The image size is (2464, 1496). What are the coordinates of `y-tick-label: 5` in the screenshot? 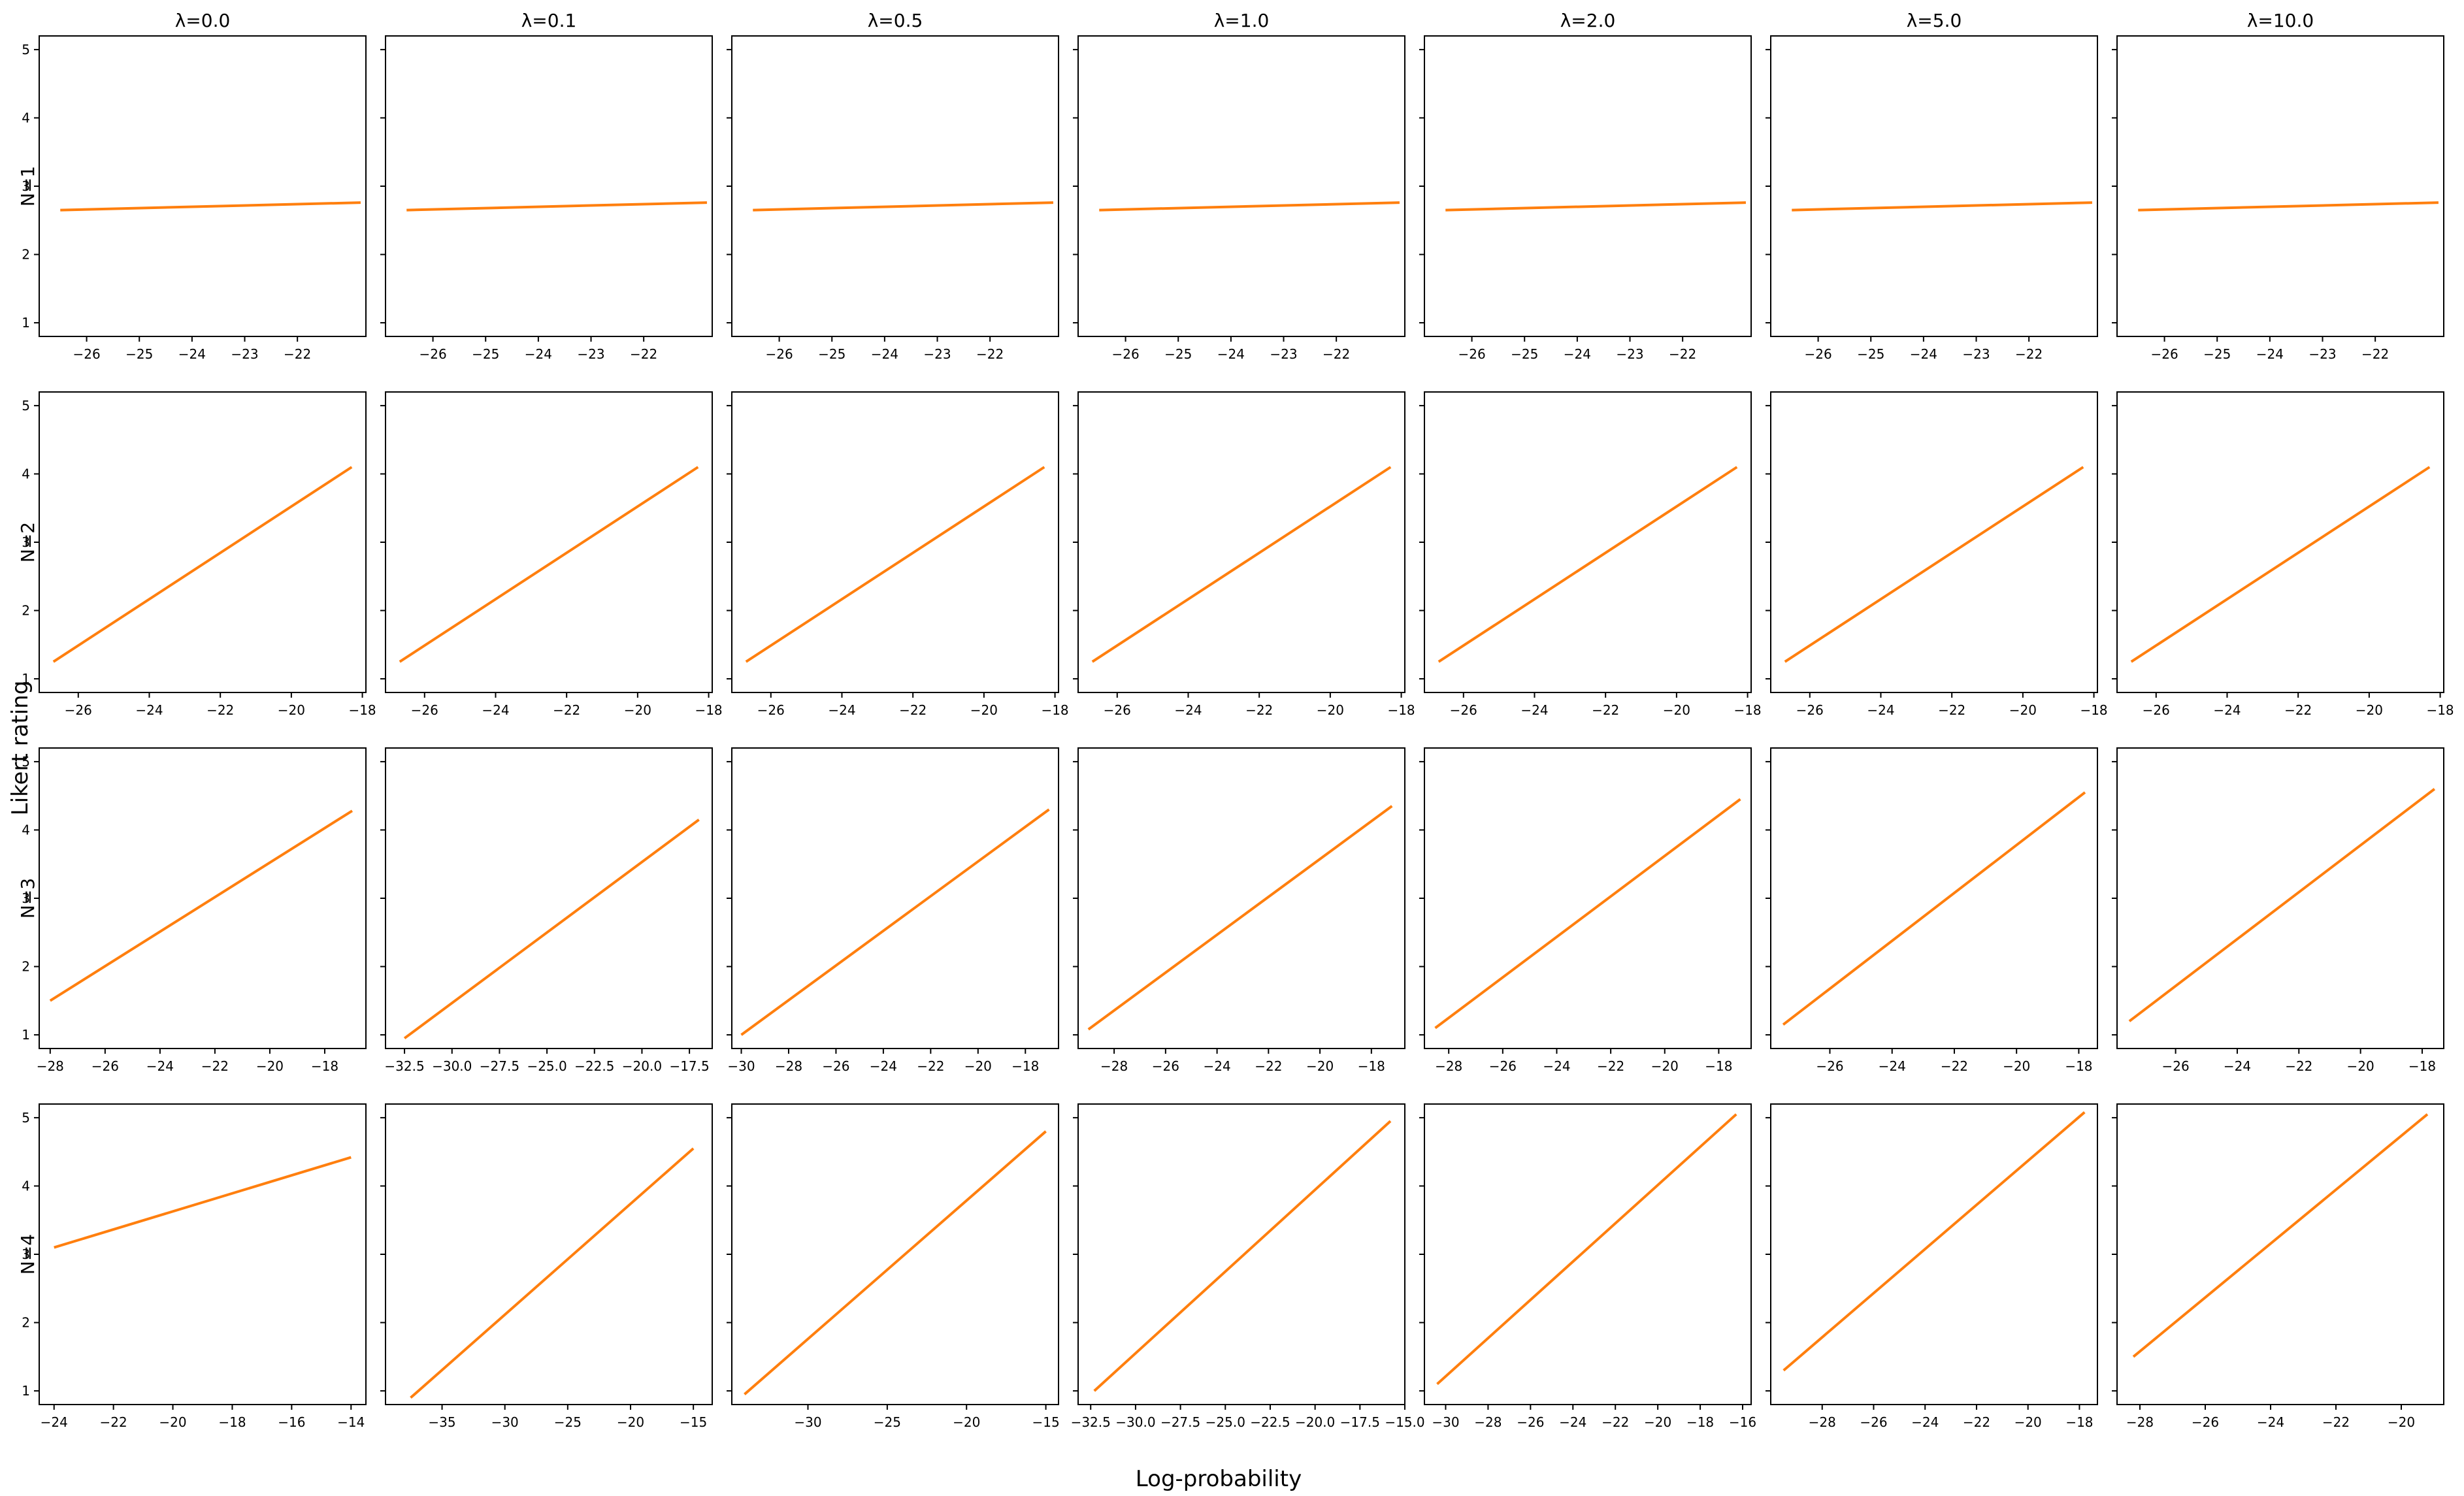 It's located at (26, 49).